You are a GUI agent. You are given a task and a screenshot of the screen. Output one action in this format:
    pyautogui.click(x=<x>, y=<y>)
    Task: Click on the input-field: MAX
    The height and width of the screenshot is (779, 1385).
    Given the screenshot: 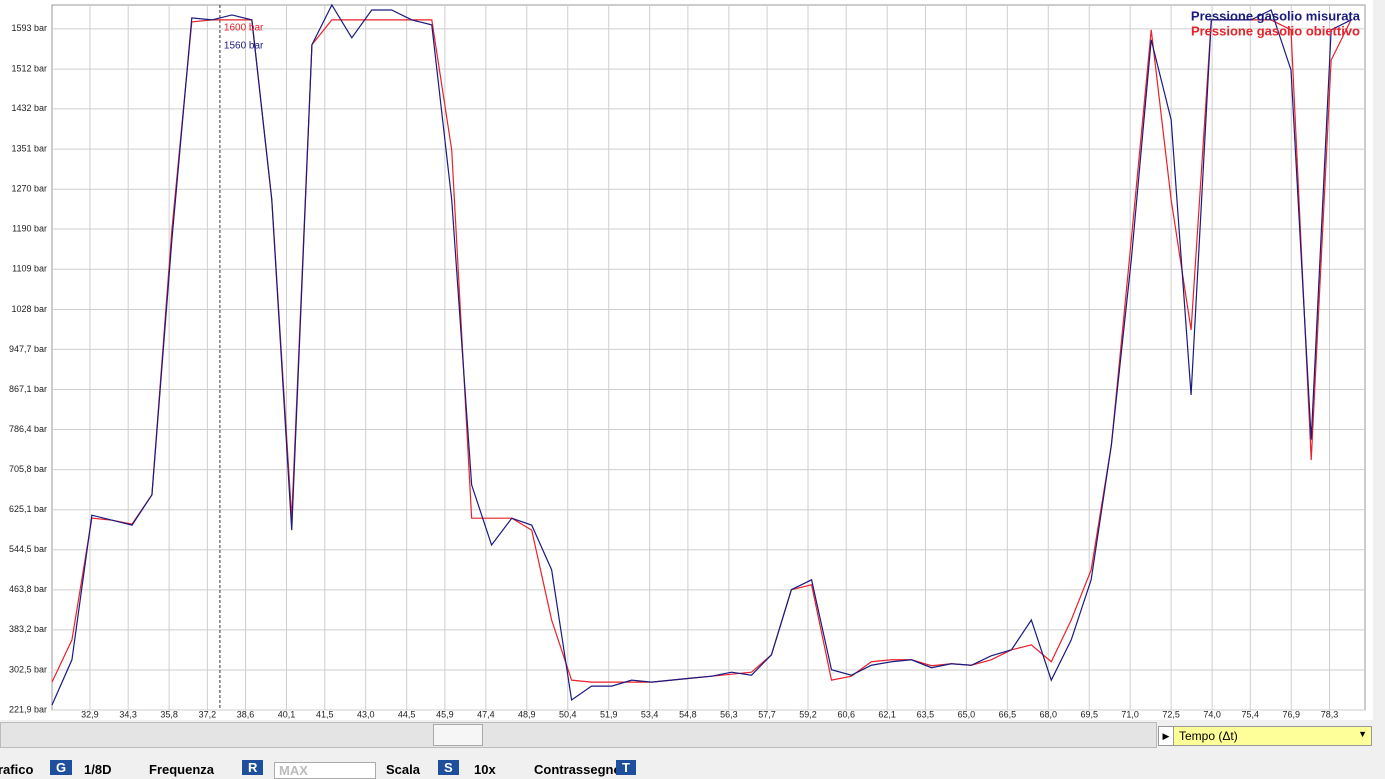 What is the action you would take?
    pyautogui.click(x=325, y=770)
    